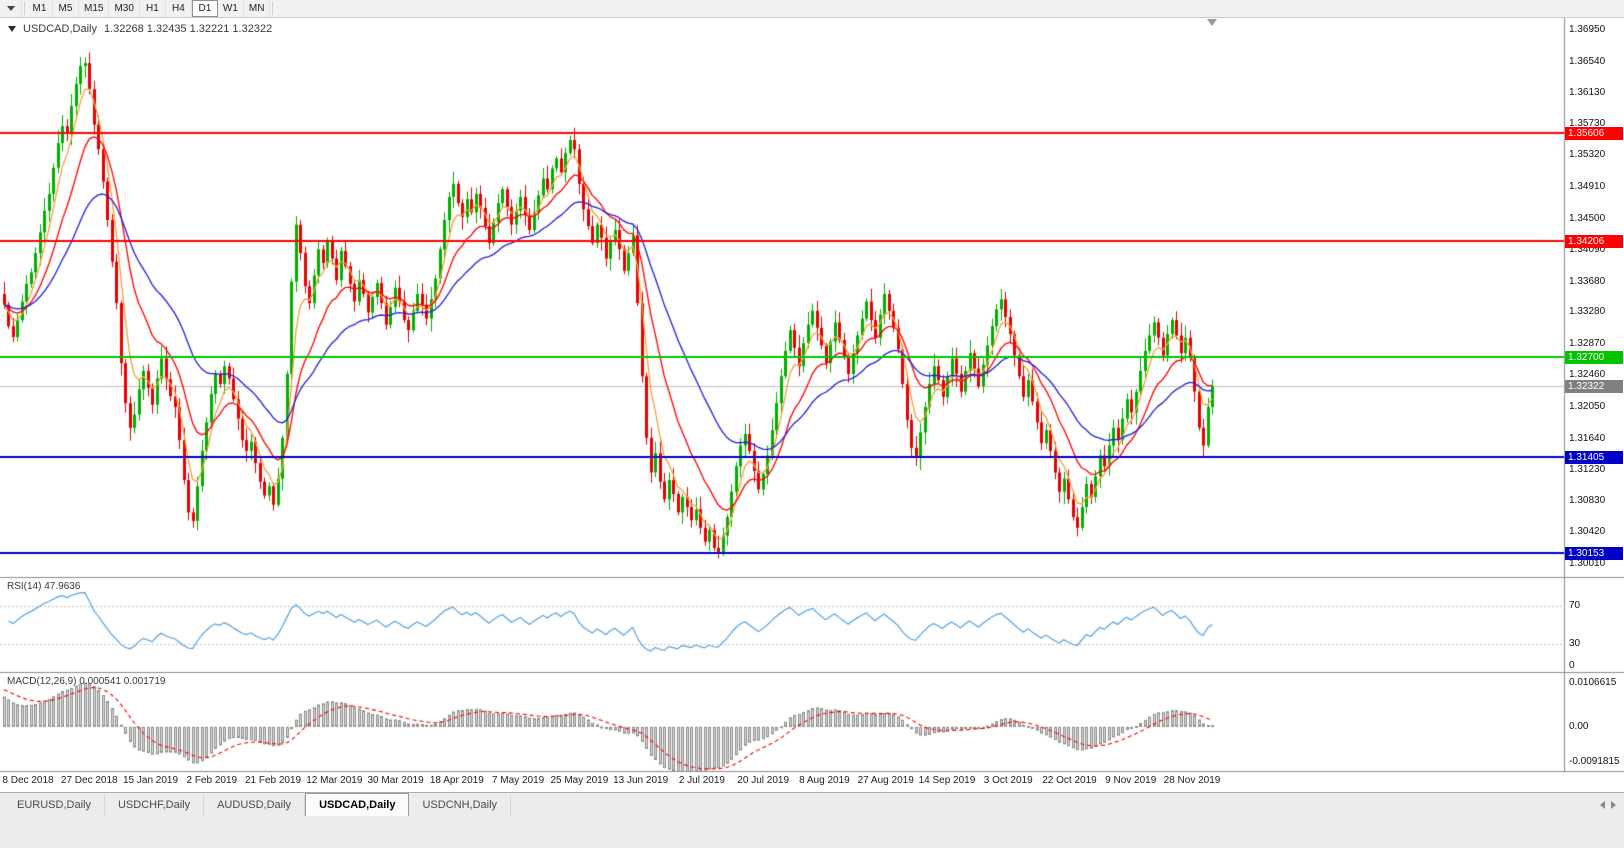 Image resolution: width=1624 pixels, height=848 pixels. I want to click on timeframe-button-m1: M1, so click(40, 8).